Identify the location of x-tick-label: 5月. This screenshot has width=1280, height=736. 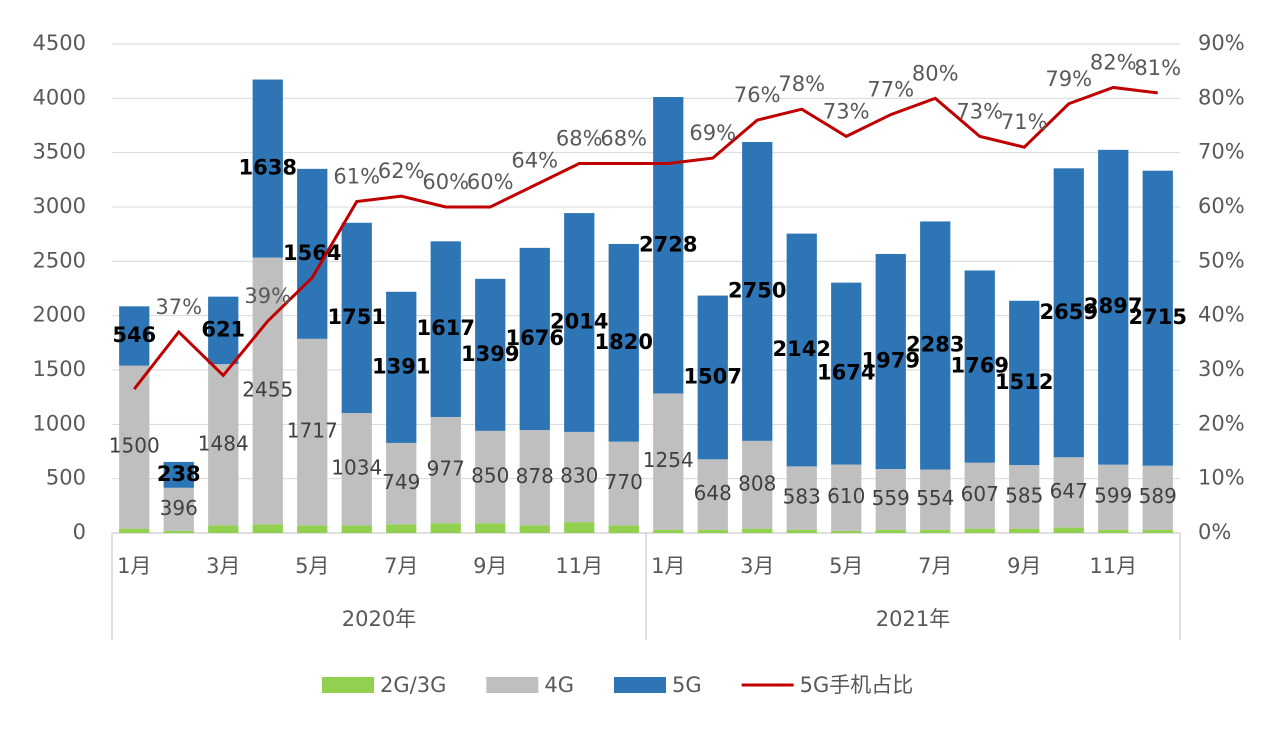
(312, 566).